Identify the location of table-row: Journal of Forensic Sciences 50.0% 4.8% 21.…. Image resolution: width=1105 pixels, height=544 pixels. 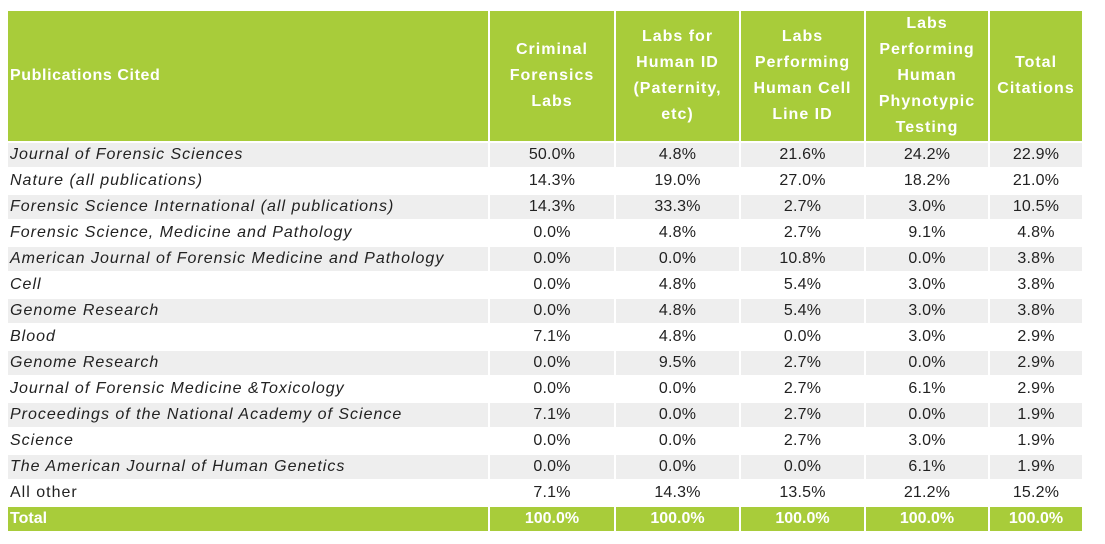
(545, 155).